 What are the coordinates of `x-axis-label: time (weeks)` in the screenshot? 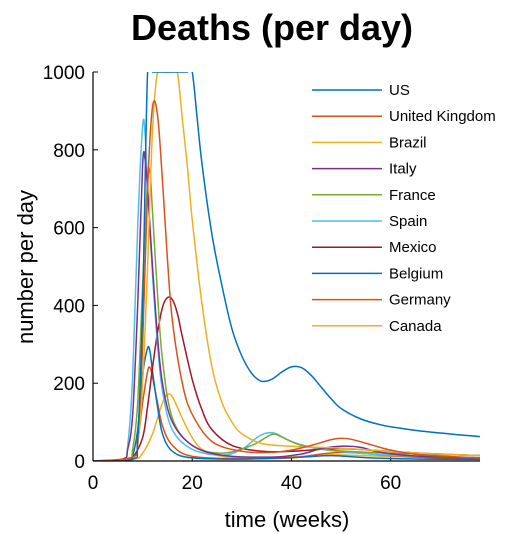 It's located at (287, 519).